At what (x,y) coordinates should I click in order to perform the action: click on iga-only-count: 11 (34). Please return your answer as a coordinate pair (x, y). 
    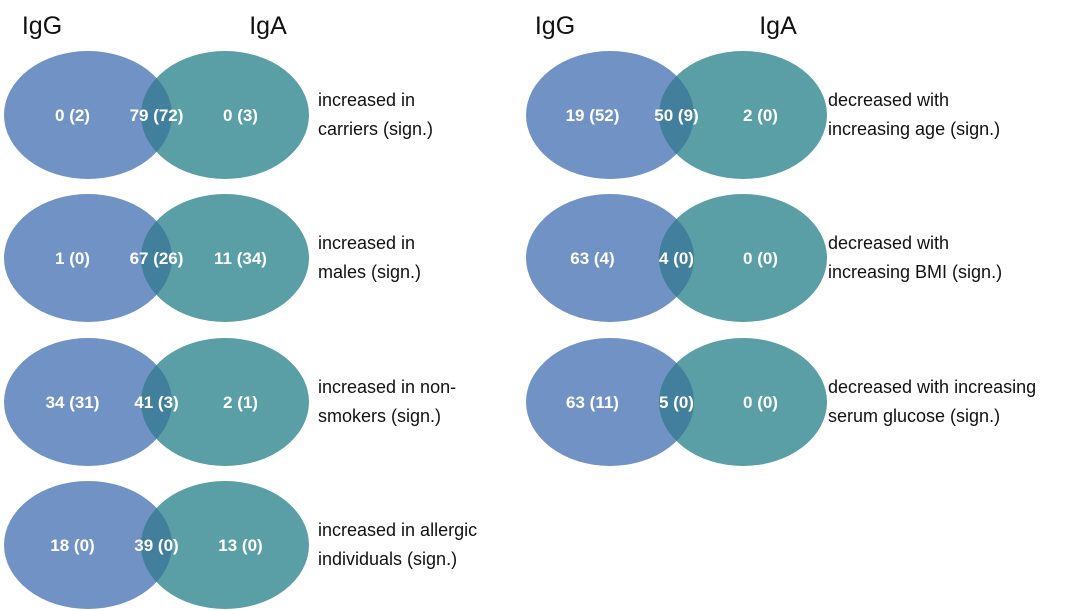
    Looking at the image, I should click on (240, 258).